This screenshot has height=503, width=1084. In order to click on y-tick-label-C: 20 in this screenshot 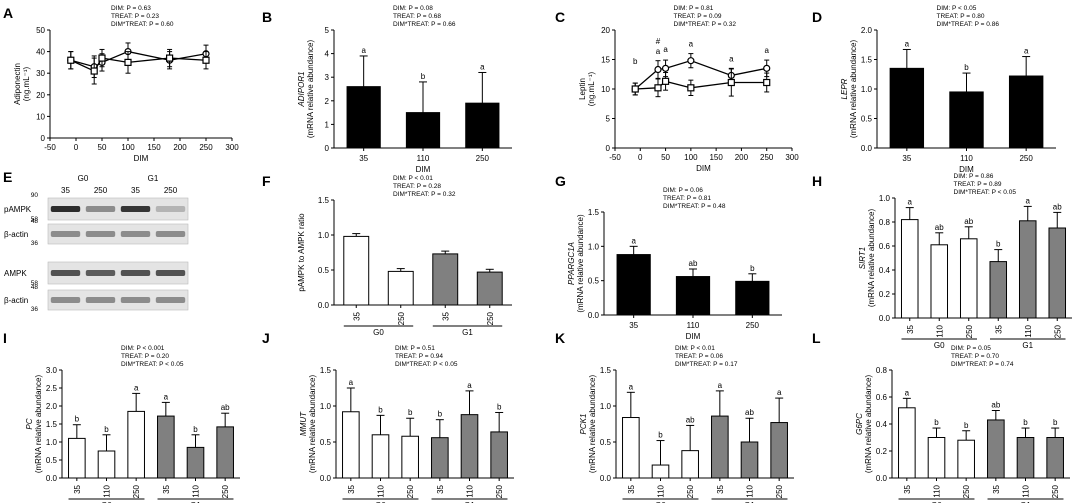, I will do `click(605, 30)`.